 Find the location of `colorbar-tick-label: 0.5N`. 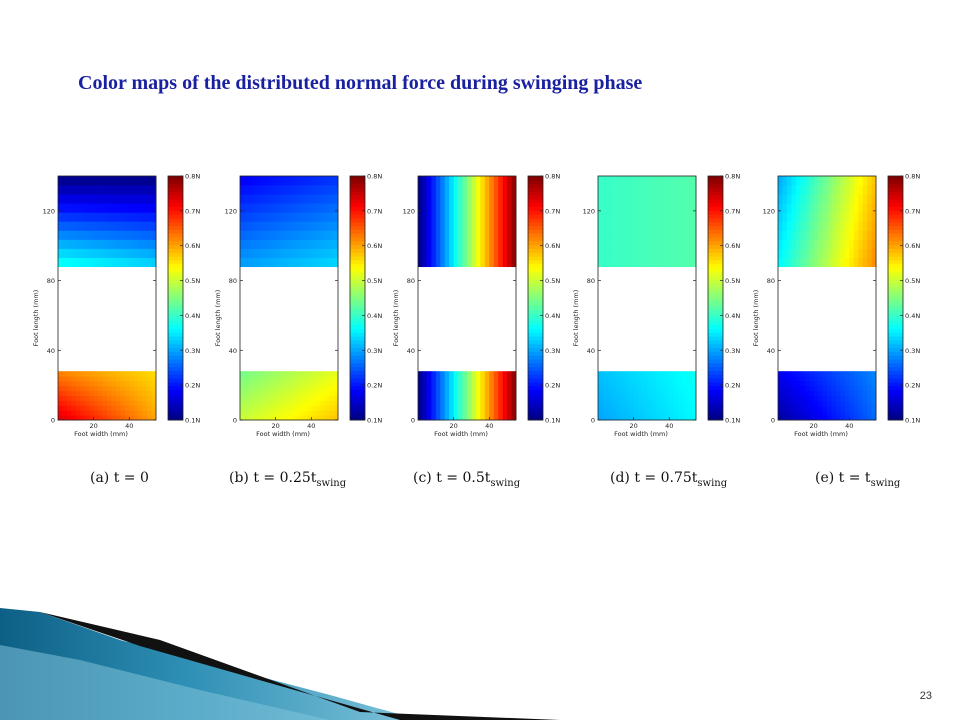

colorbar-tick-label: 0.5N is located at coordinates (192, 281).